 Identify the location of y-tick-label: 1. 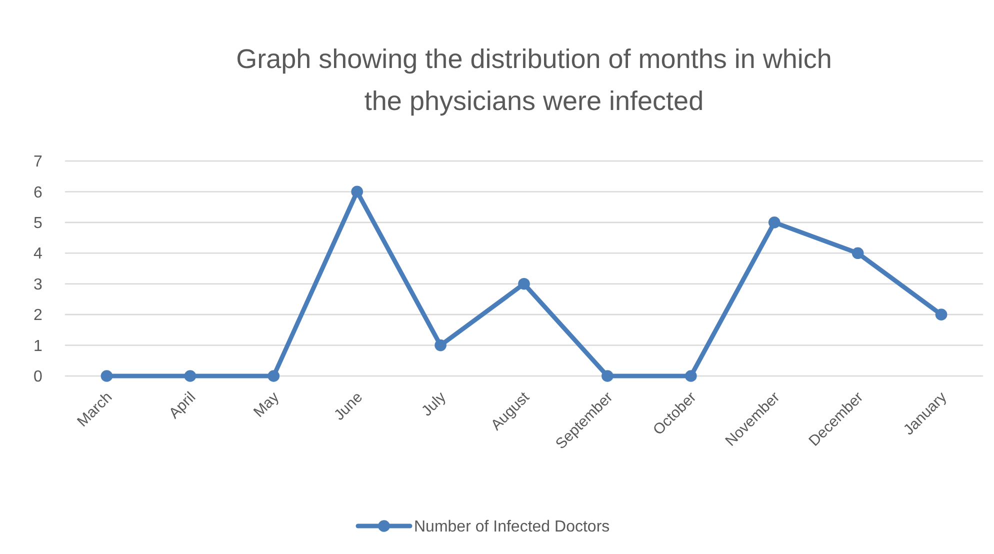
(38, 346).